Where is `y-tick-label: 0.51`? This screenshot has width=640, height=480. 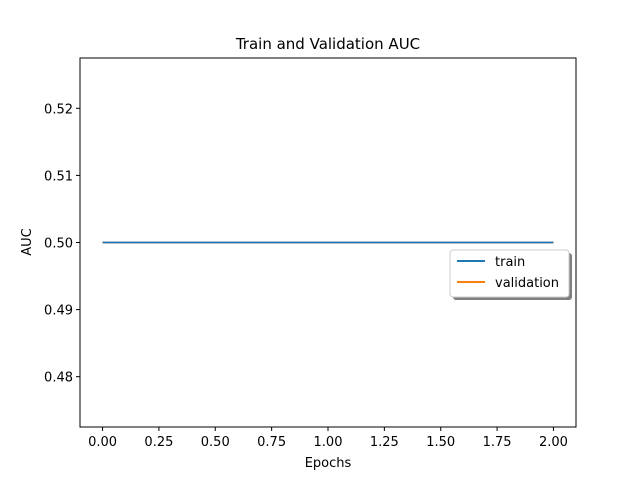
y-tick-label: 0.51 is located at coordinates (58, 176).